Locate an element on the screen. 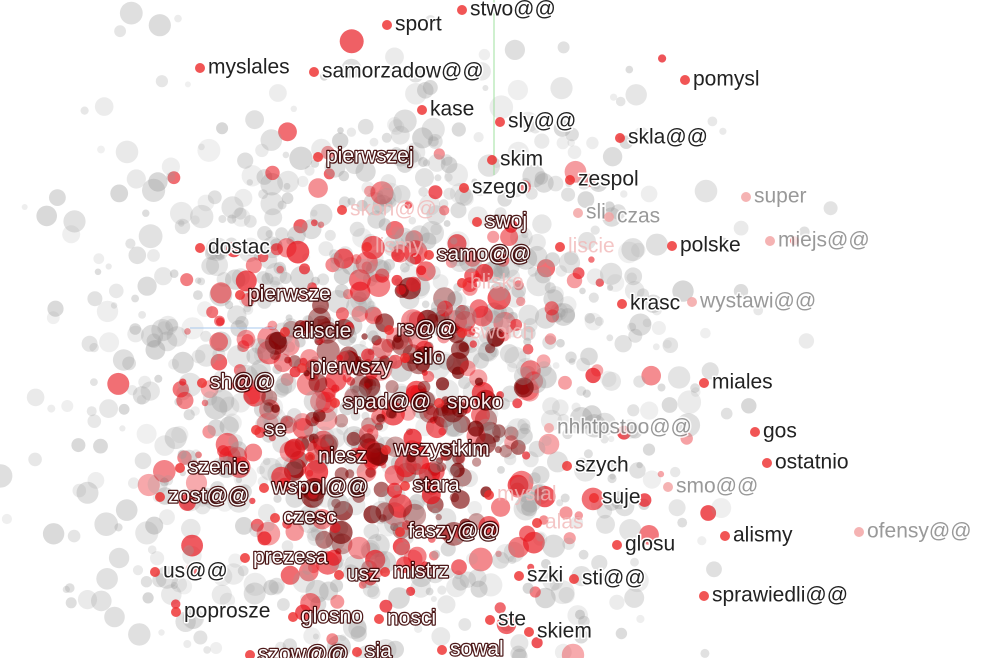  word-label: zespol is located at coordinates (608, 179).